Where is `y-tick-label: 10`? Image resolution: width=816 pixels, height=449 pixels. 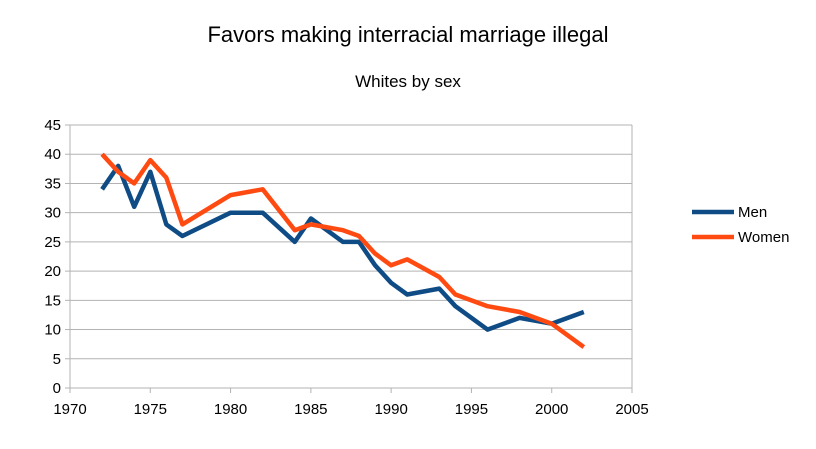 y-tick-label: 10 is located at coordinates (52, 330).